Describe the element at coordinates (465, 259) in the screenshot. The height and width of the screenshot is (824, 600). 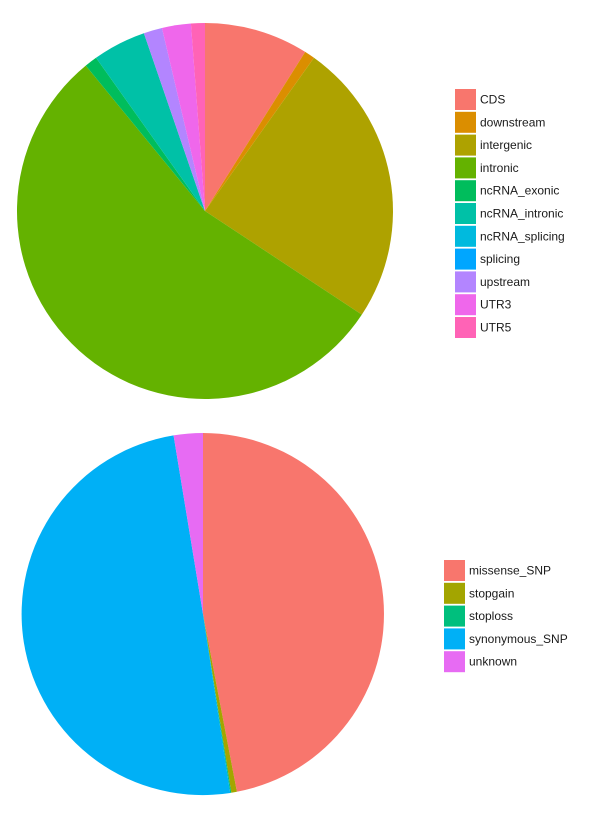
I see `legend-swatch-splicing` at that location.